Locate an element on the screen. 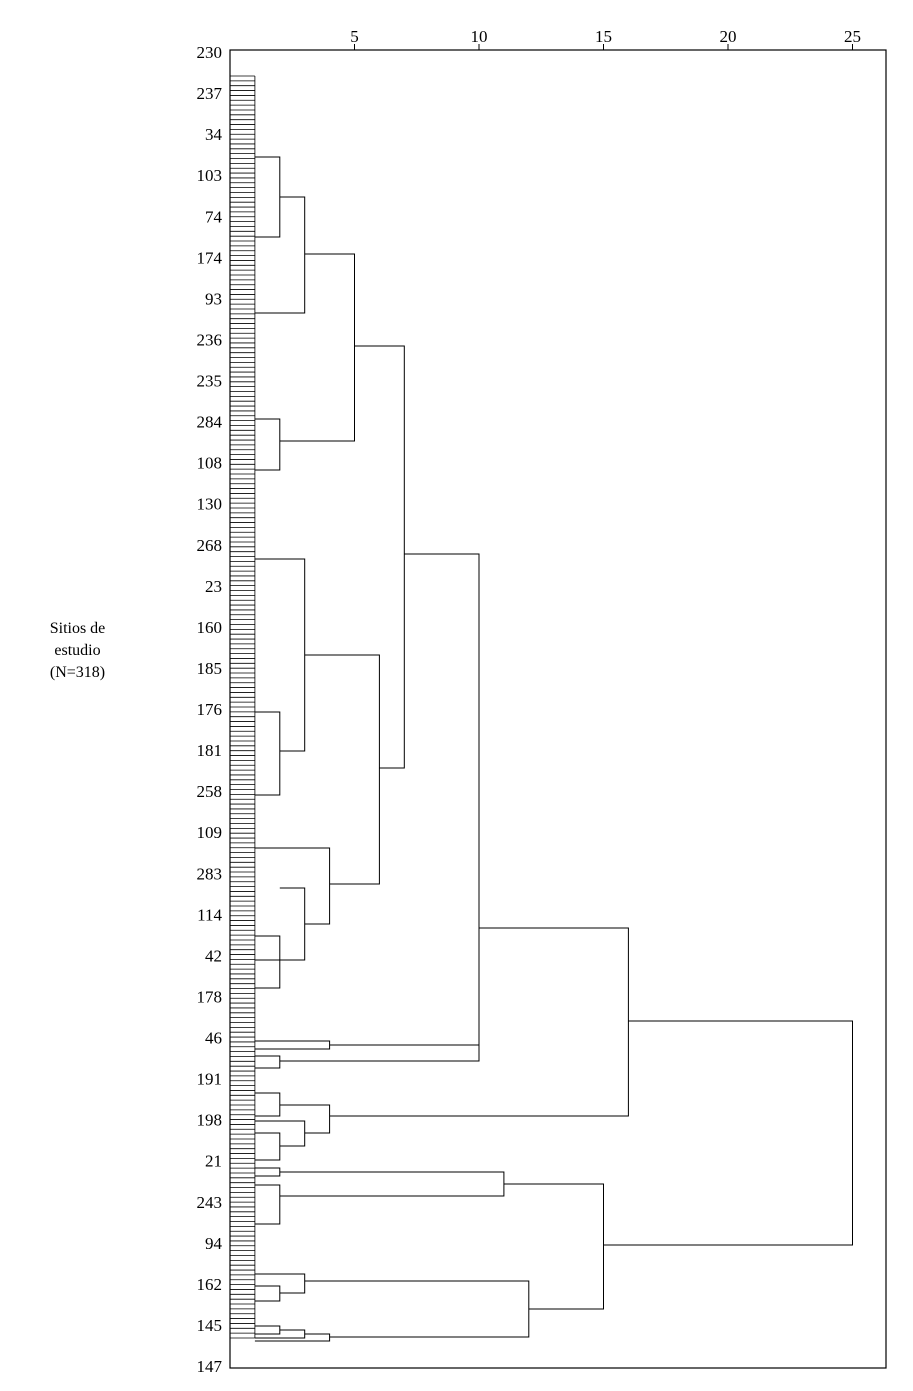  leaf-label: 130 is located at coordinates (210, 504).